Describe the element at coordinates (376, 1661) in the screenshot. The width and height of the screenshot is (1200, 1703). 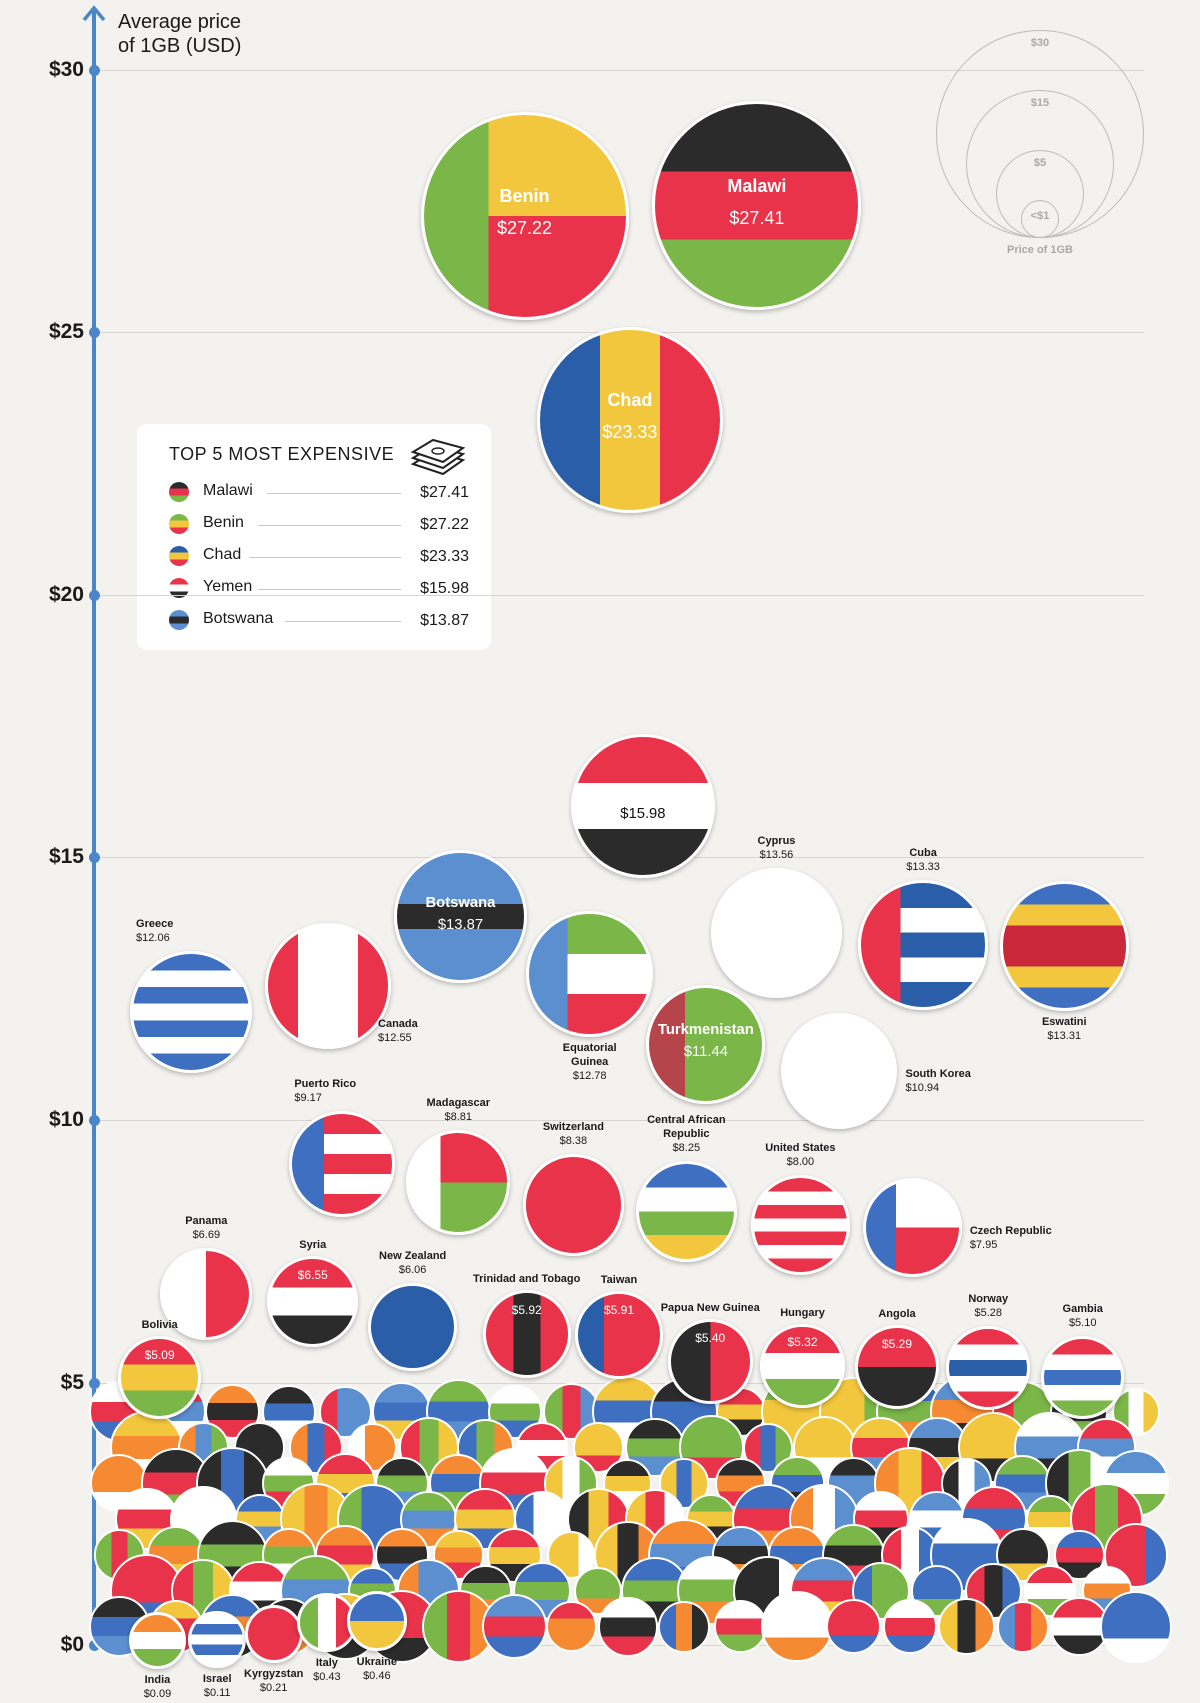
I see `bubble-name: Ukraine` at that location.